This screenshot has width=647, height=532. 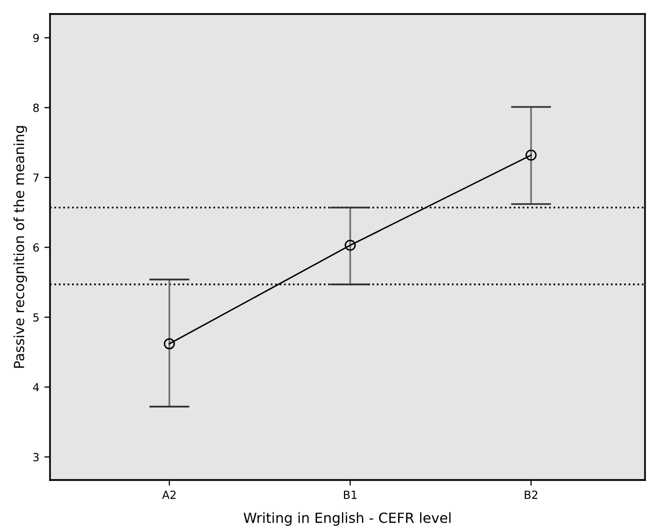 What do you see at coordinates (36, 38) in the screenshot?
I see `y-tick-label: 9` at bounding box center [36, 38].